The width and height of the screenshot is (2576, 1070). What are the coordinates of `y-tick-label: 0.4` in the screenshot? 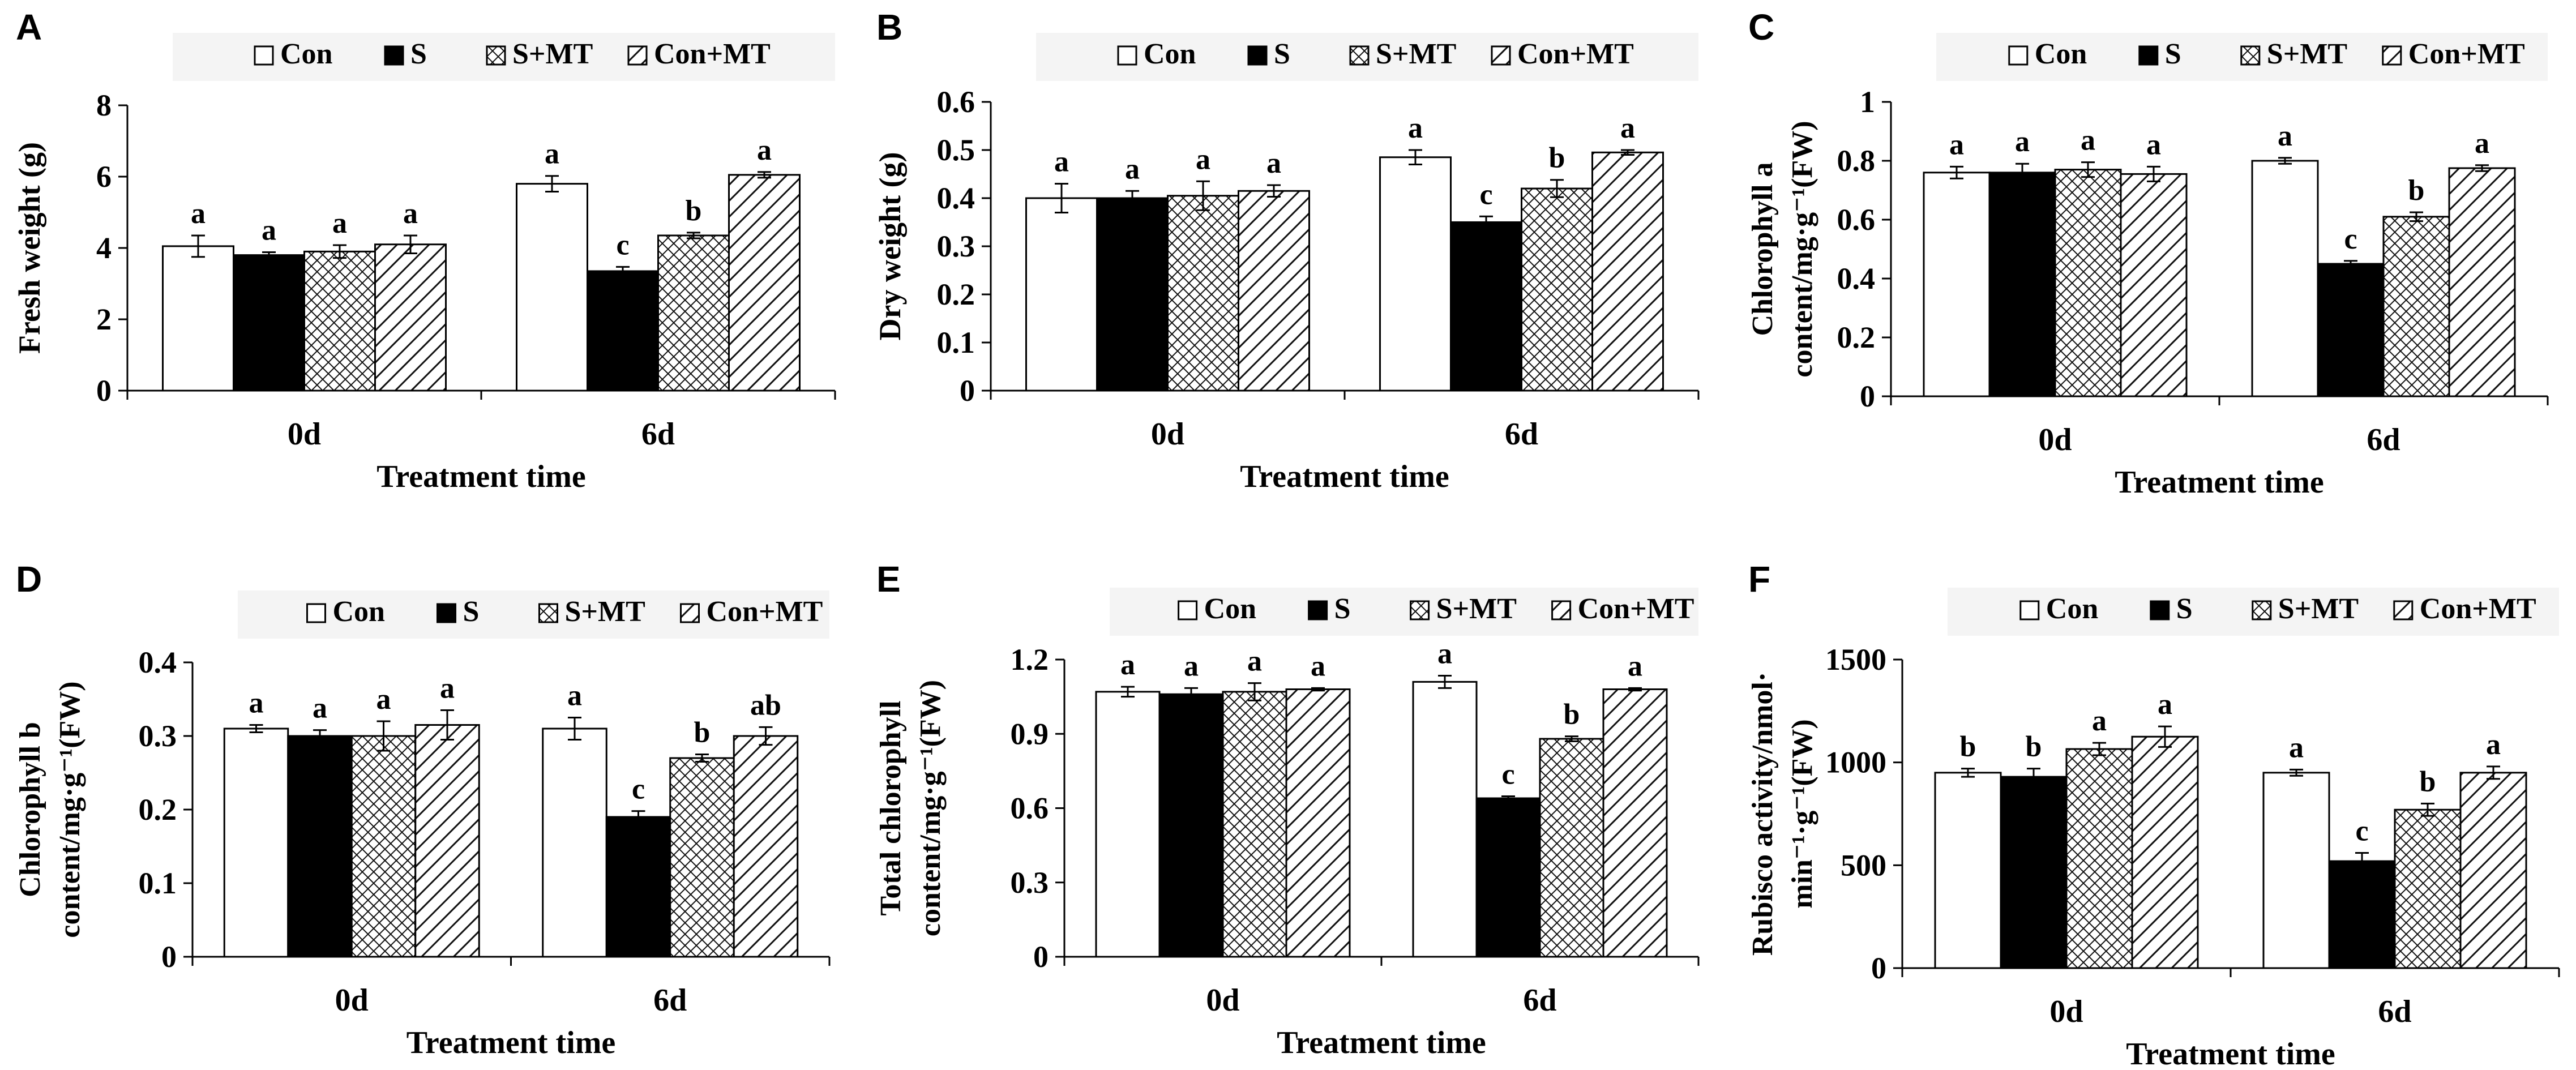 It's located at (158, 662).